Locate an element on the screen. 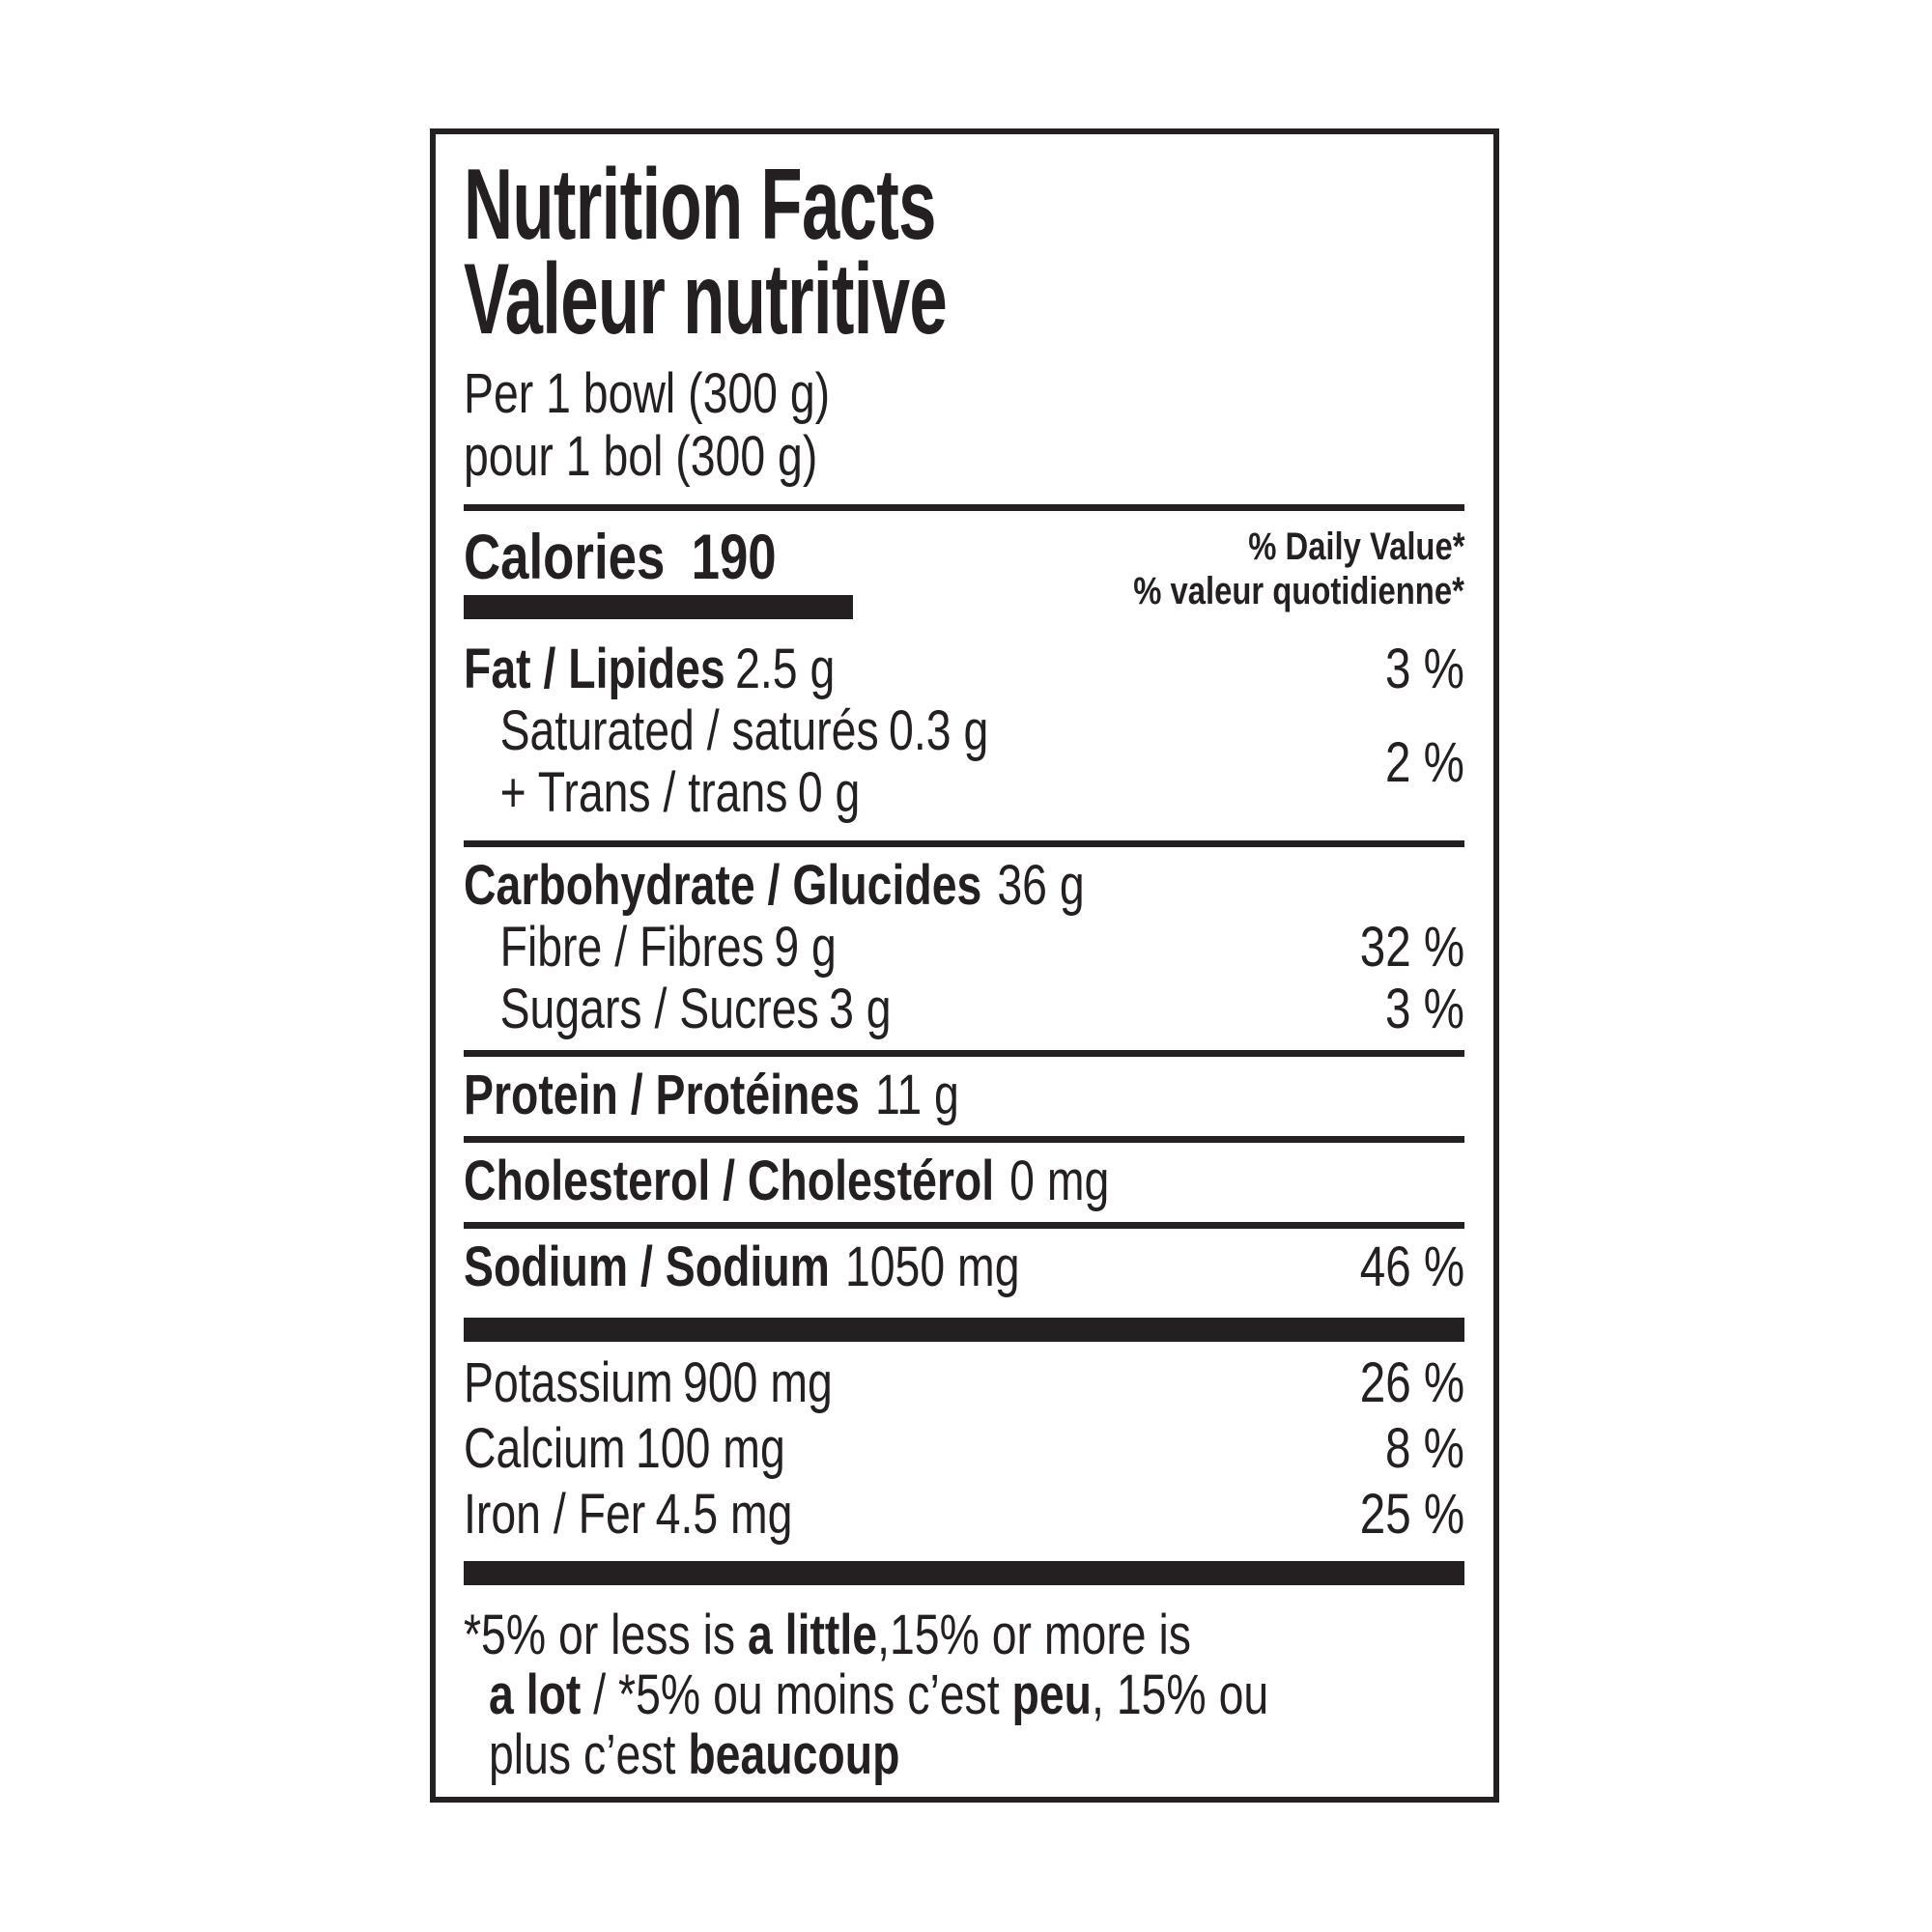 This screenshot has width=1932, height=1932. fibre-label: Fibre / Fibres is located at coordinates (631, 947).